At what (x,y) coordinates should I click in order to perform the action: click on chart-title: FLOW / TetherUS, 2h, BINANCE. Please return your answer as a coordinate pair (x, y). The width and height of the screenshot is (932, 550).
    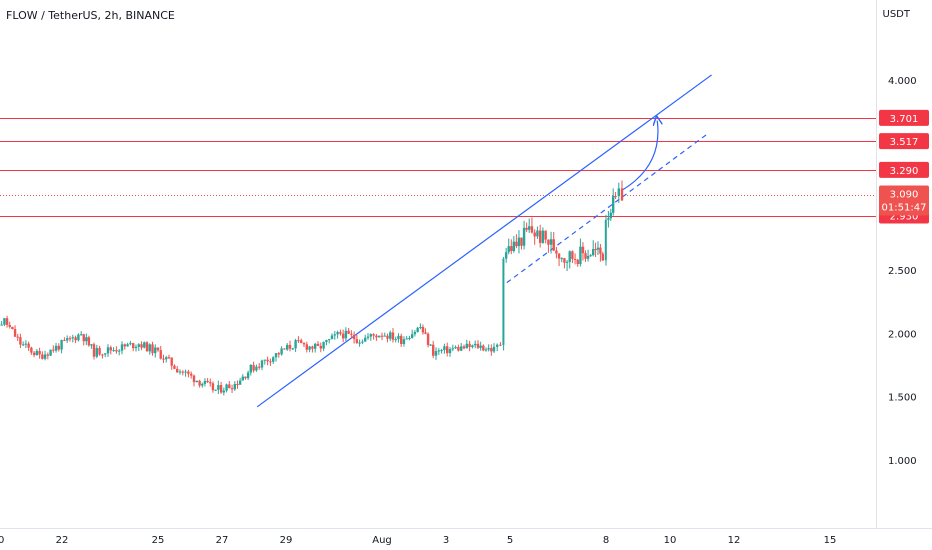
    Looking at the image, I should click on (90, 15).